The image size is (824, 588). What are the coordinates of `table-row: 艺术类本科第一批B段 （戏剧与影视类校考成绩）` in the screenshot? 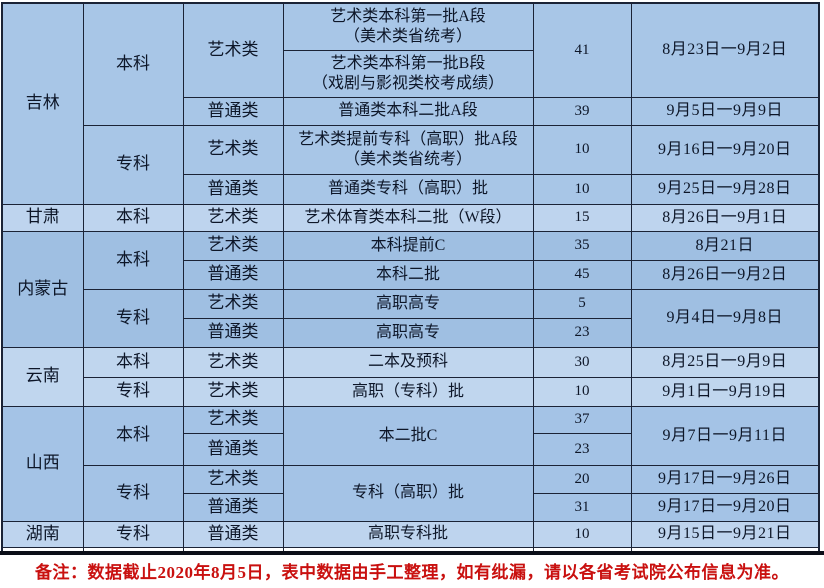 It's located at (410, 73).